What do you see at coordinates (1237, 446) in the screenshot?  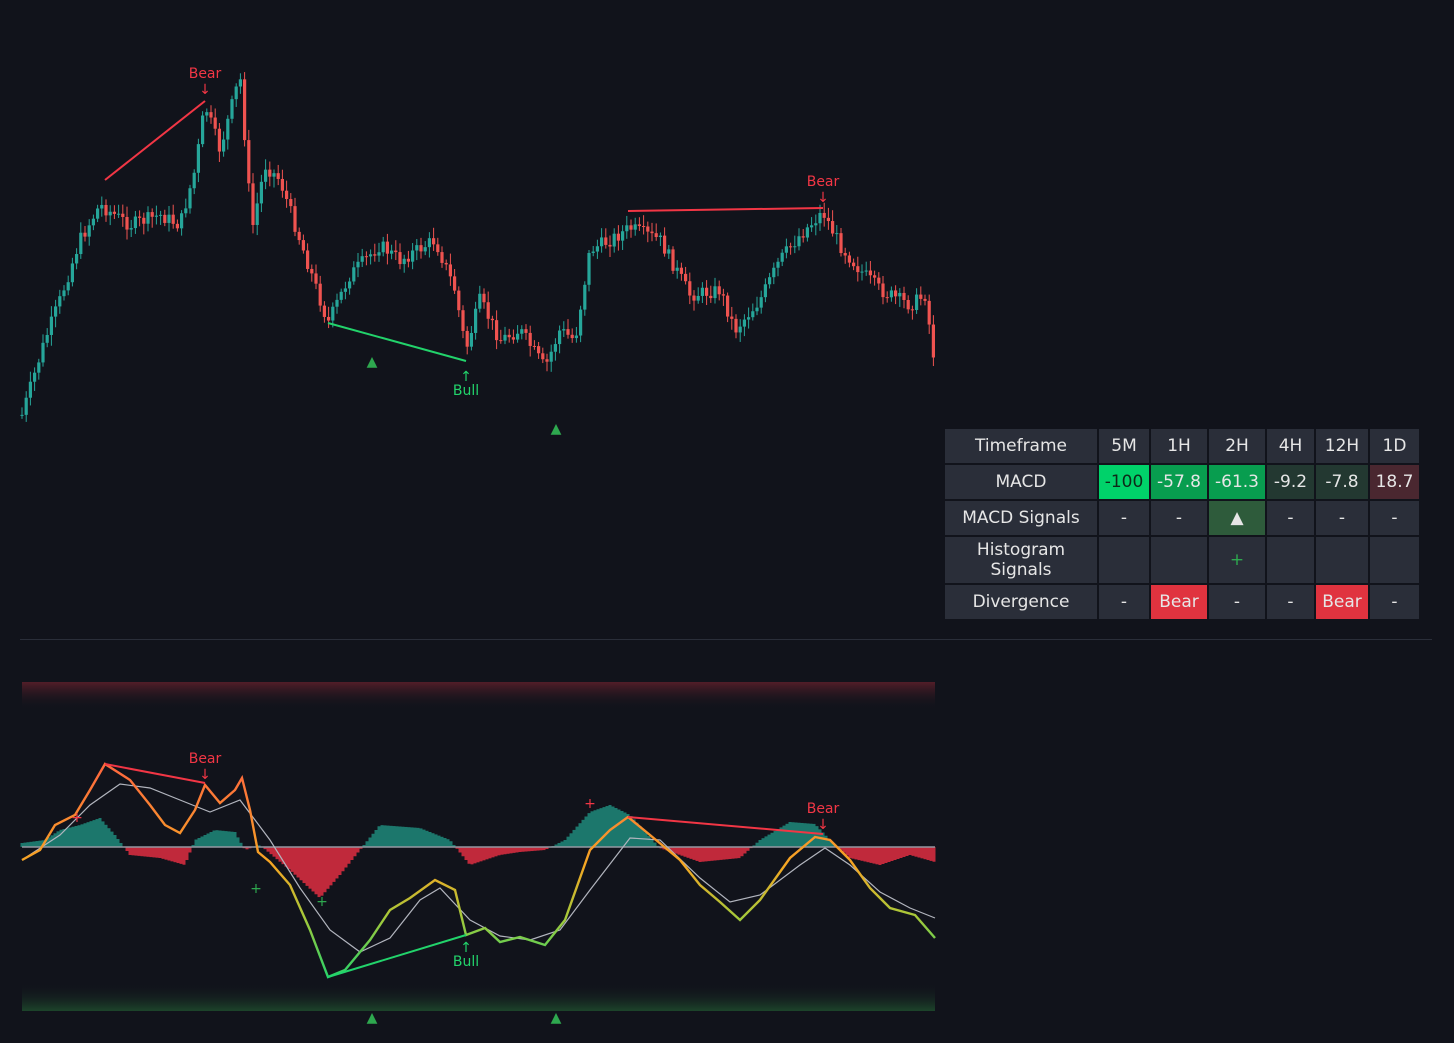 I see `table-header-cell: 2H` at bounding box center [1237, 446].